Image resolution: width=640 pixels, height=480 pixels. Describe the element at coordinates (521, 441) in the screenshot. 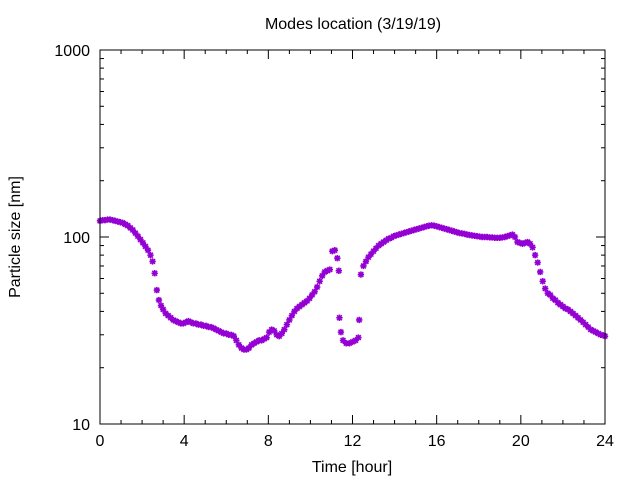

I see `x-tick-label: 20` at that location.